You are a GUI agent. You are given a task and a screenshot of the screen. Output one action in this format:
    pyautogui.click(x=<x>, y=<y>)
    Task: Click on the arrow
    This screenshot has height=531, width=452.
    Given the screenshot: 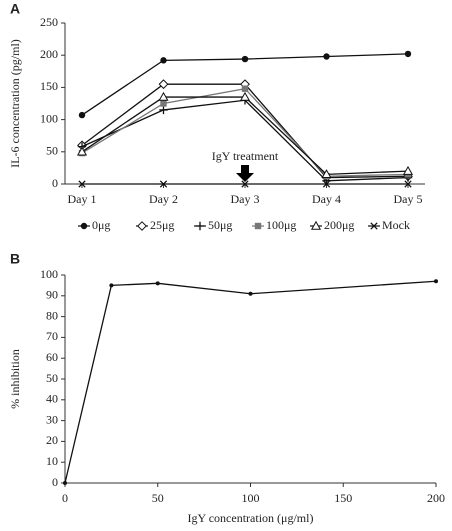 What is the action you would take?
    pyautogui.click(x=245, y=173)
    